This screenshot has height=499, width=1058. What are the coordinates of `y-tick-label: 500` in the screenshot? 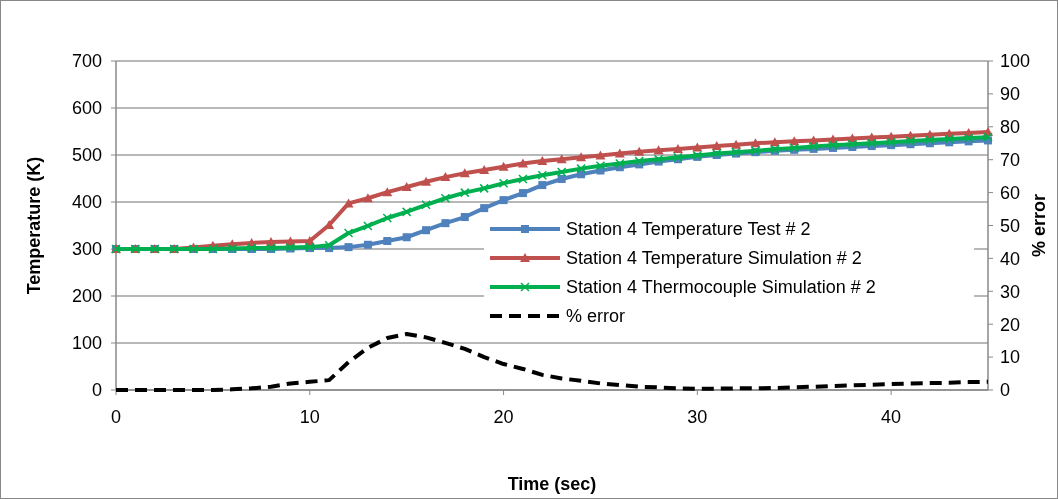 It's located at (86, 155).